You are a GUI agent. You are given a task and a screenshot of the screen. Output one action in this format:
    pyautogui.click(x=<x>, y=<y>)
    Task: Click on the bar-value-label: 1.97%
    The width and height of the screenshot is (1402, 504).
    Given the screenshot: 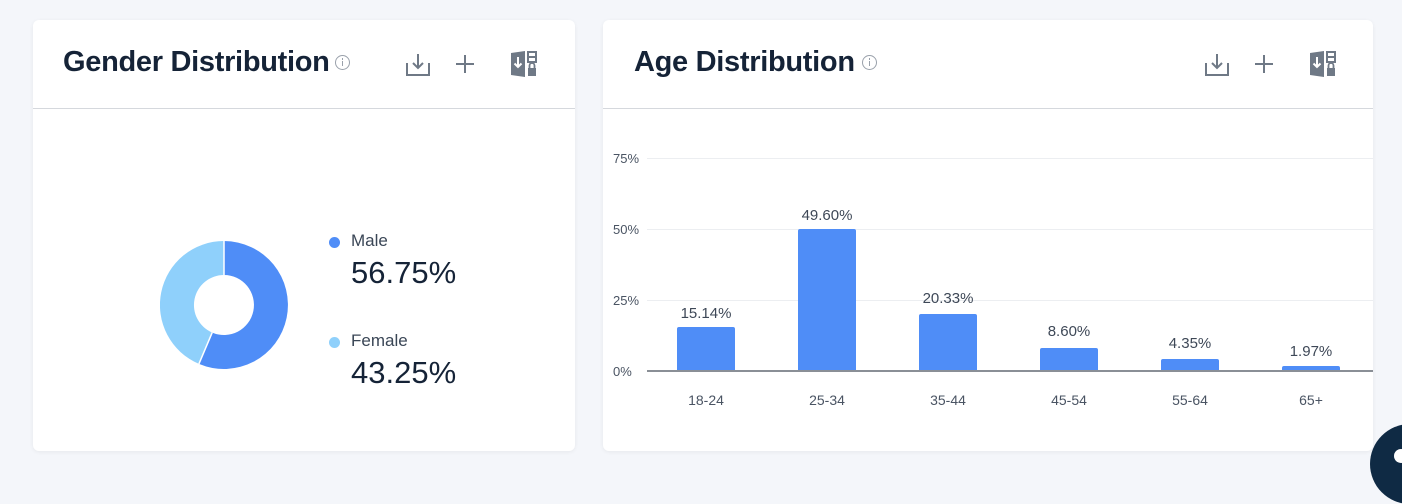 What is the action you would take?
    pyautogui.click(x=1311, y=351)
    